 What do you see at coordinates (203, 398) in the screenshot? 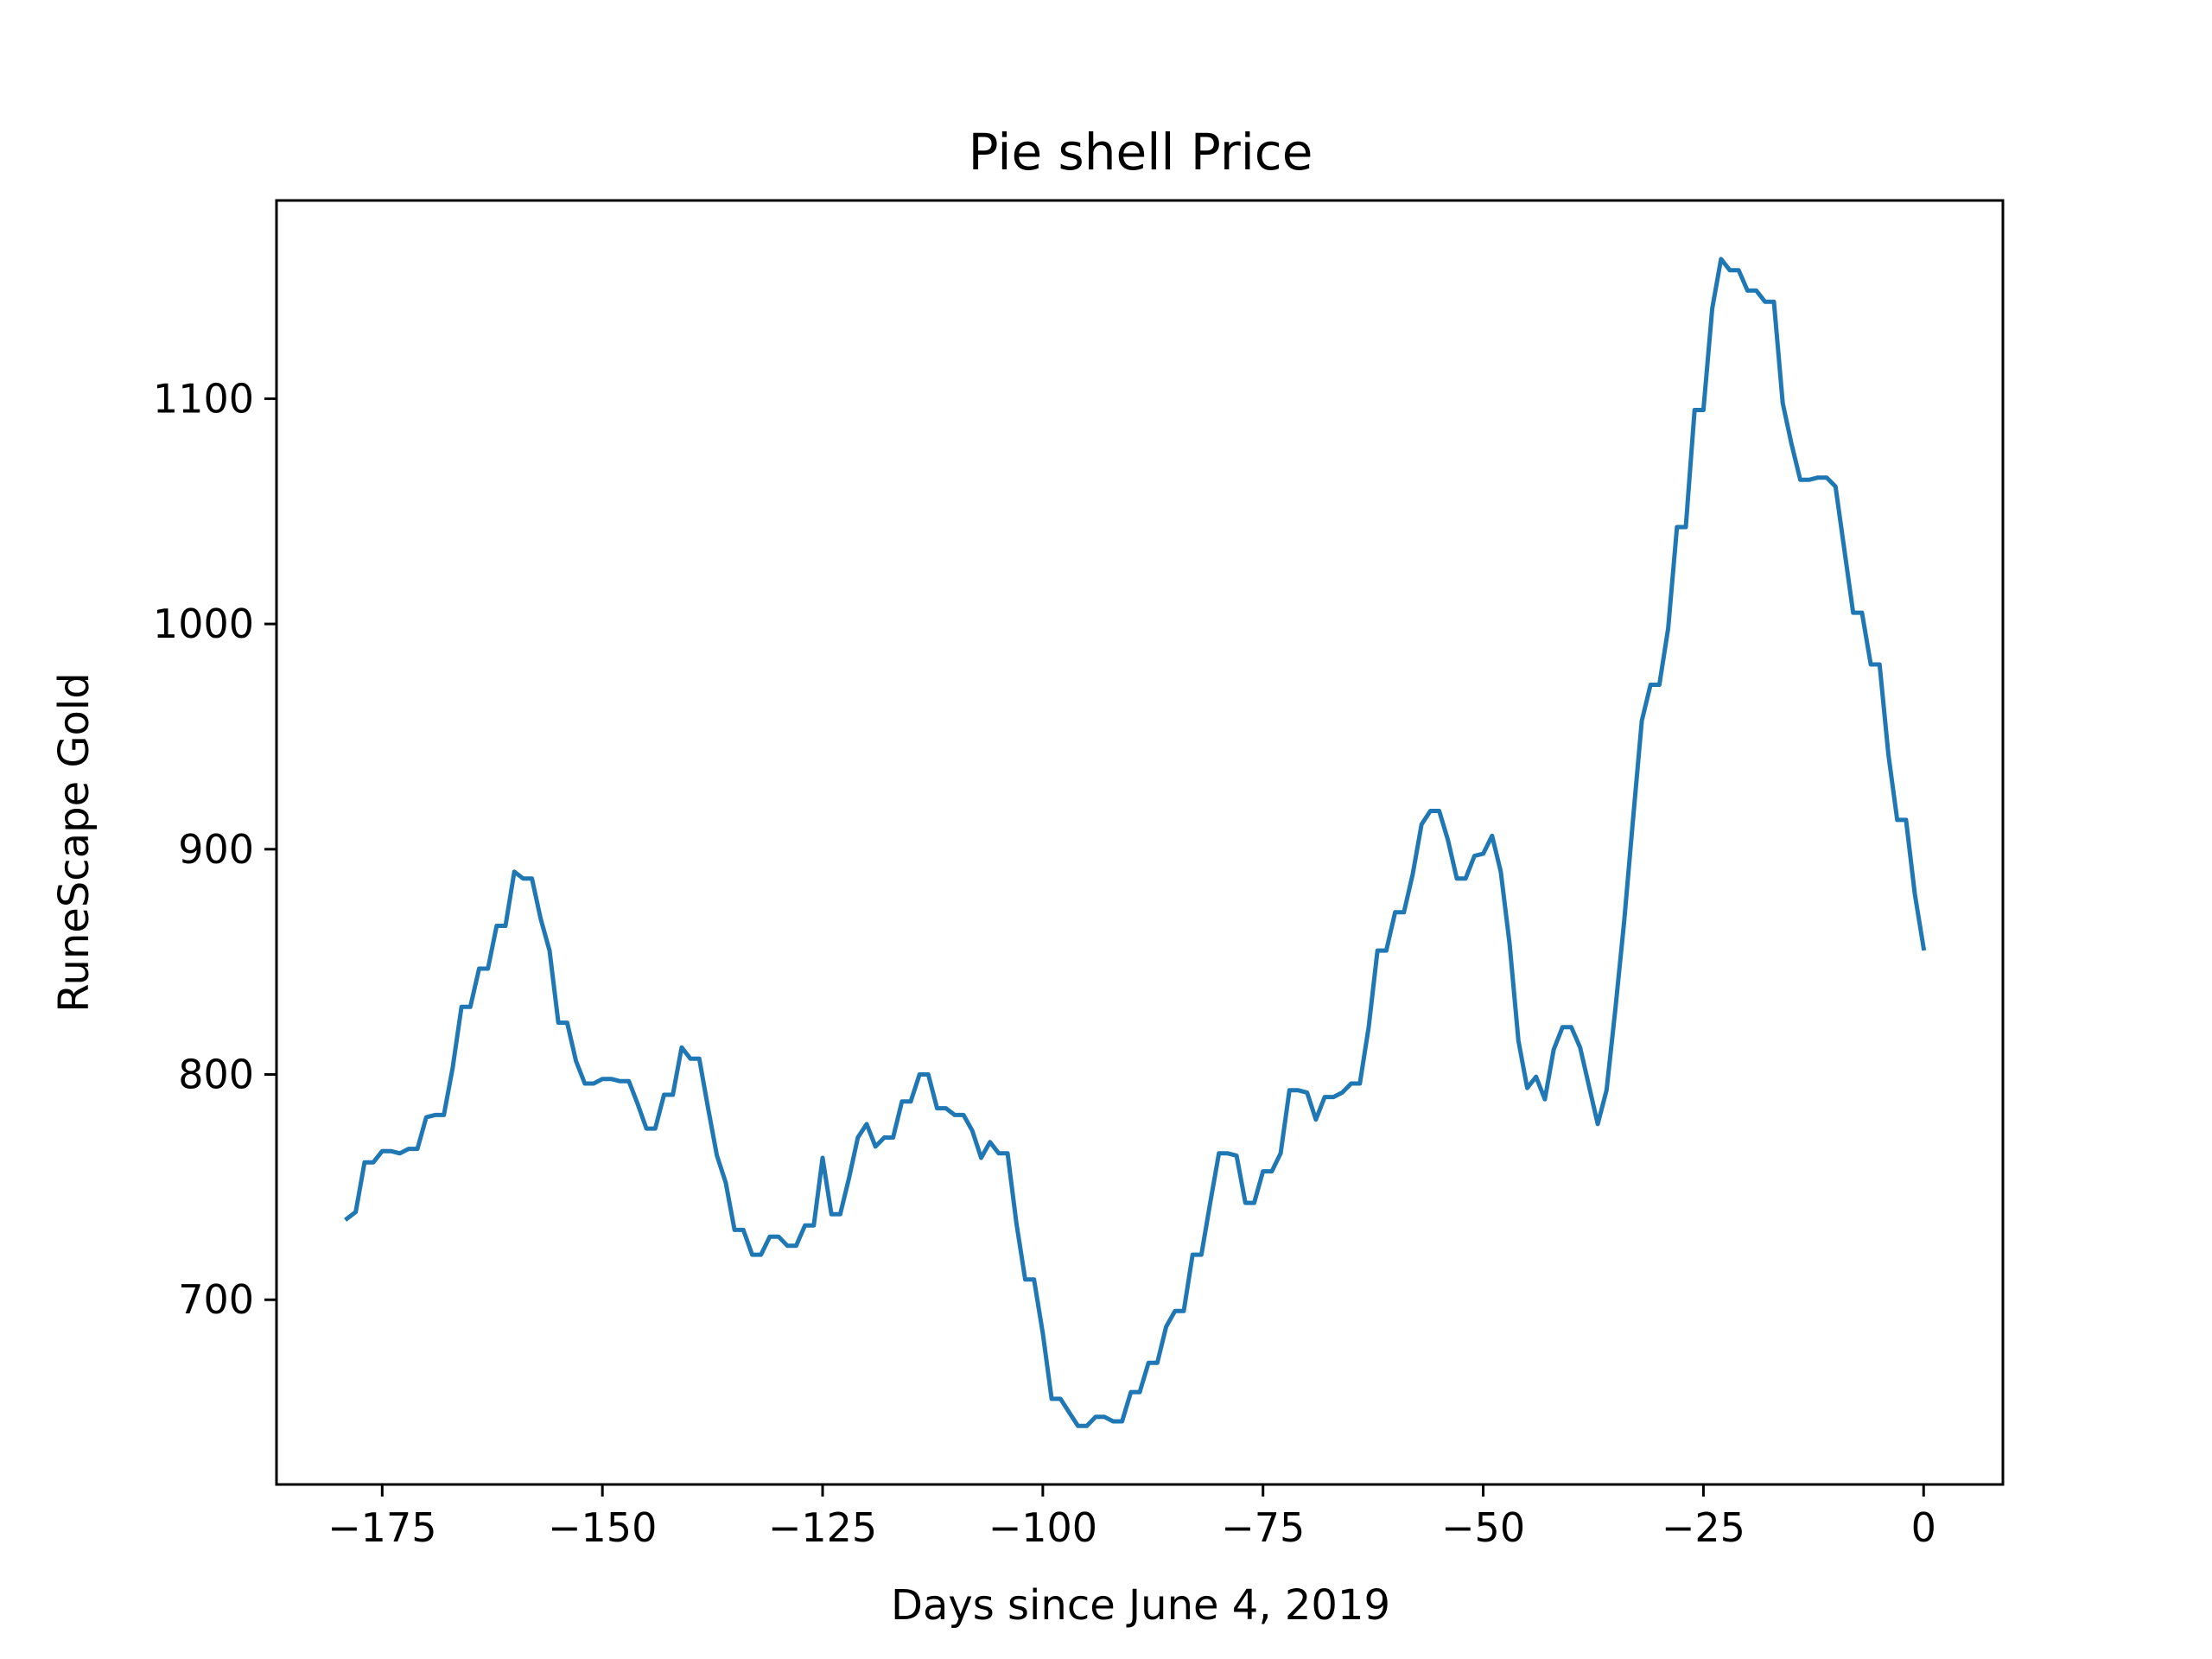
I see `y-tick-label: 1100` at bounding box center [203, 398].